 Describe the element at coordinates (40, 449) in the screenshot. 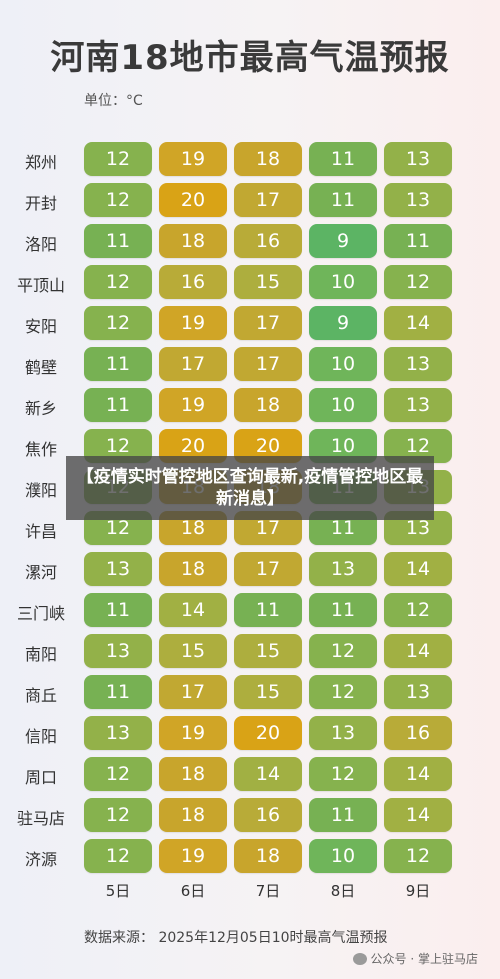

I see `city-label: 焦作` at that location.